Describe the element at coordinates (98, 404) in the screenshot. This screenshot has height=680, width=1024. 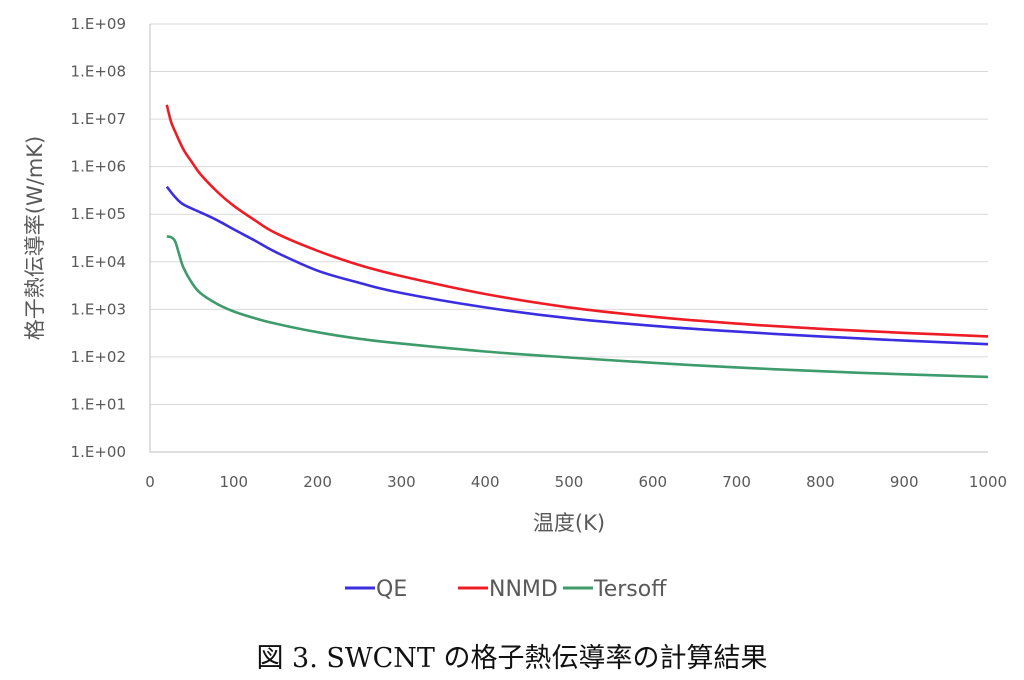
I see `y-tick-label: 1.E+01` at that location.